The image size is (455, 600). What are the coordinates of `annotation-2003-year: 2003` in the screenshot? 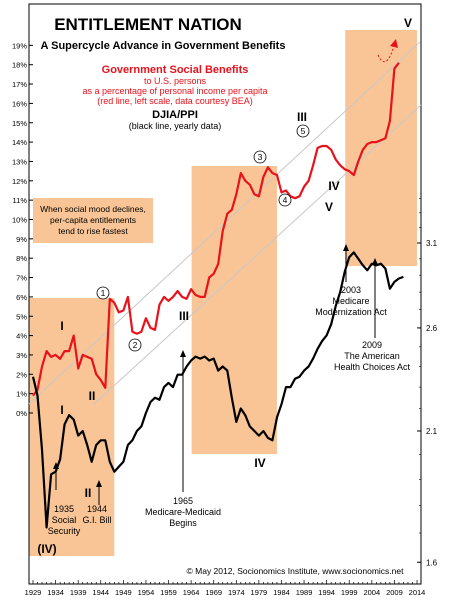 It's located at (351, 290).